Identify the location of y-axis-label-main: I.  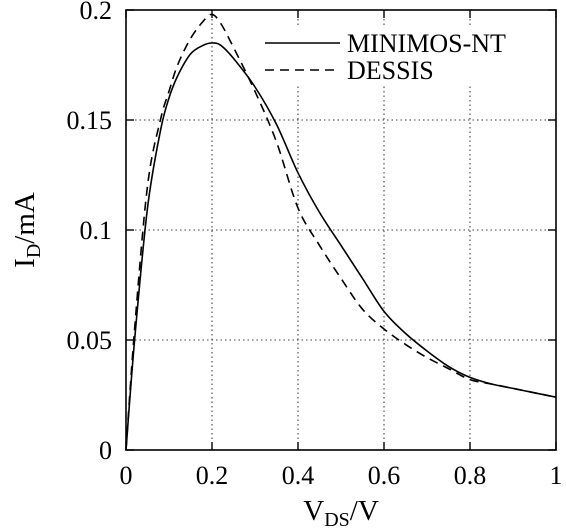
(25, 263).